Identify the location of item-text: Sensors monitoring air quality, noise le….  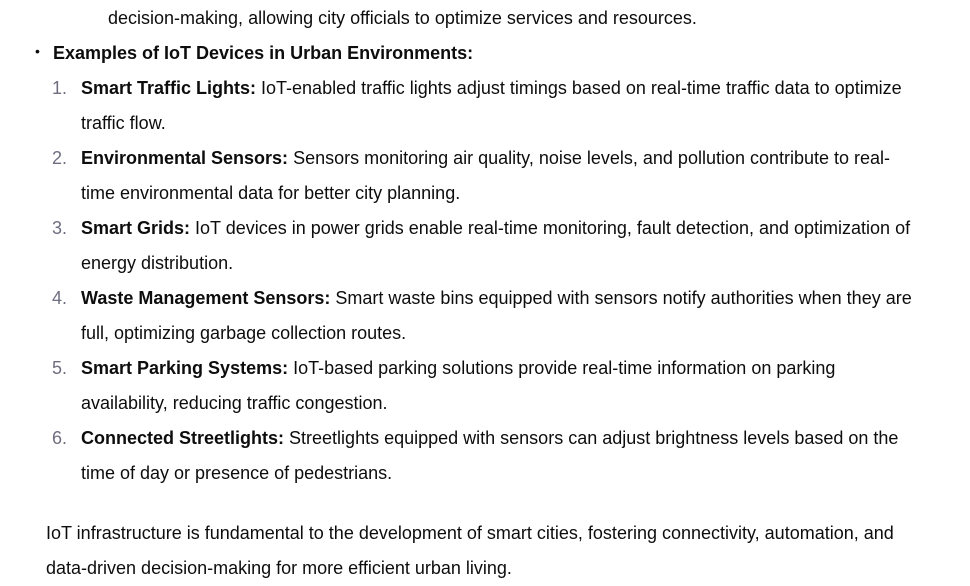
(486, 175).